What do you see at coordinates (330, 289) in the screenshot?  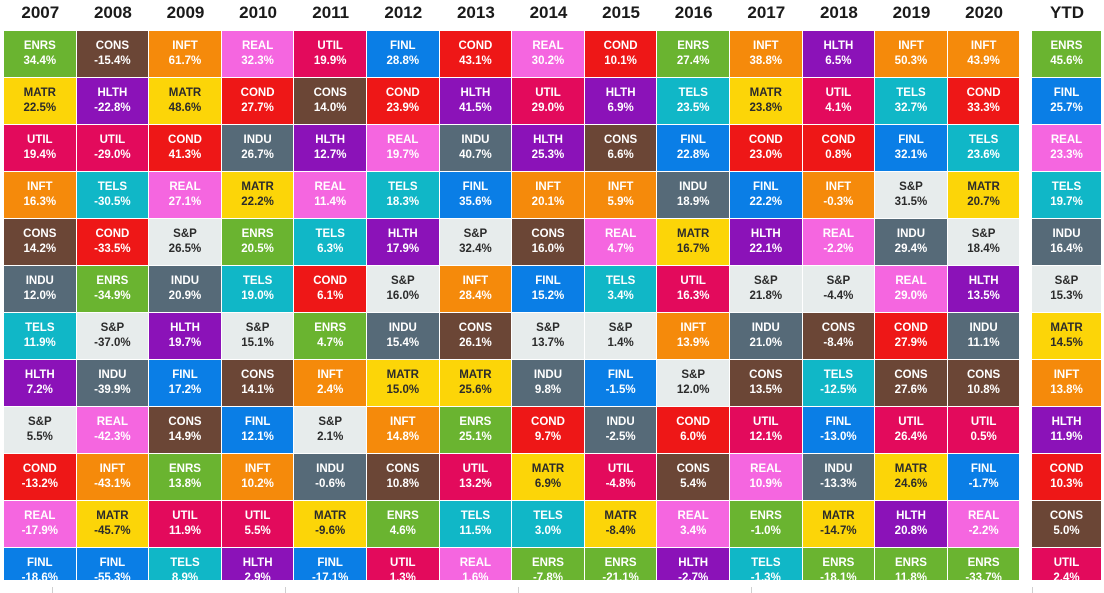 I see `cell-2011-cond: COND 6.1%` at bounding box center [330, 289].